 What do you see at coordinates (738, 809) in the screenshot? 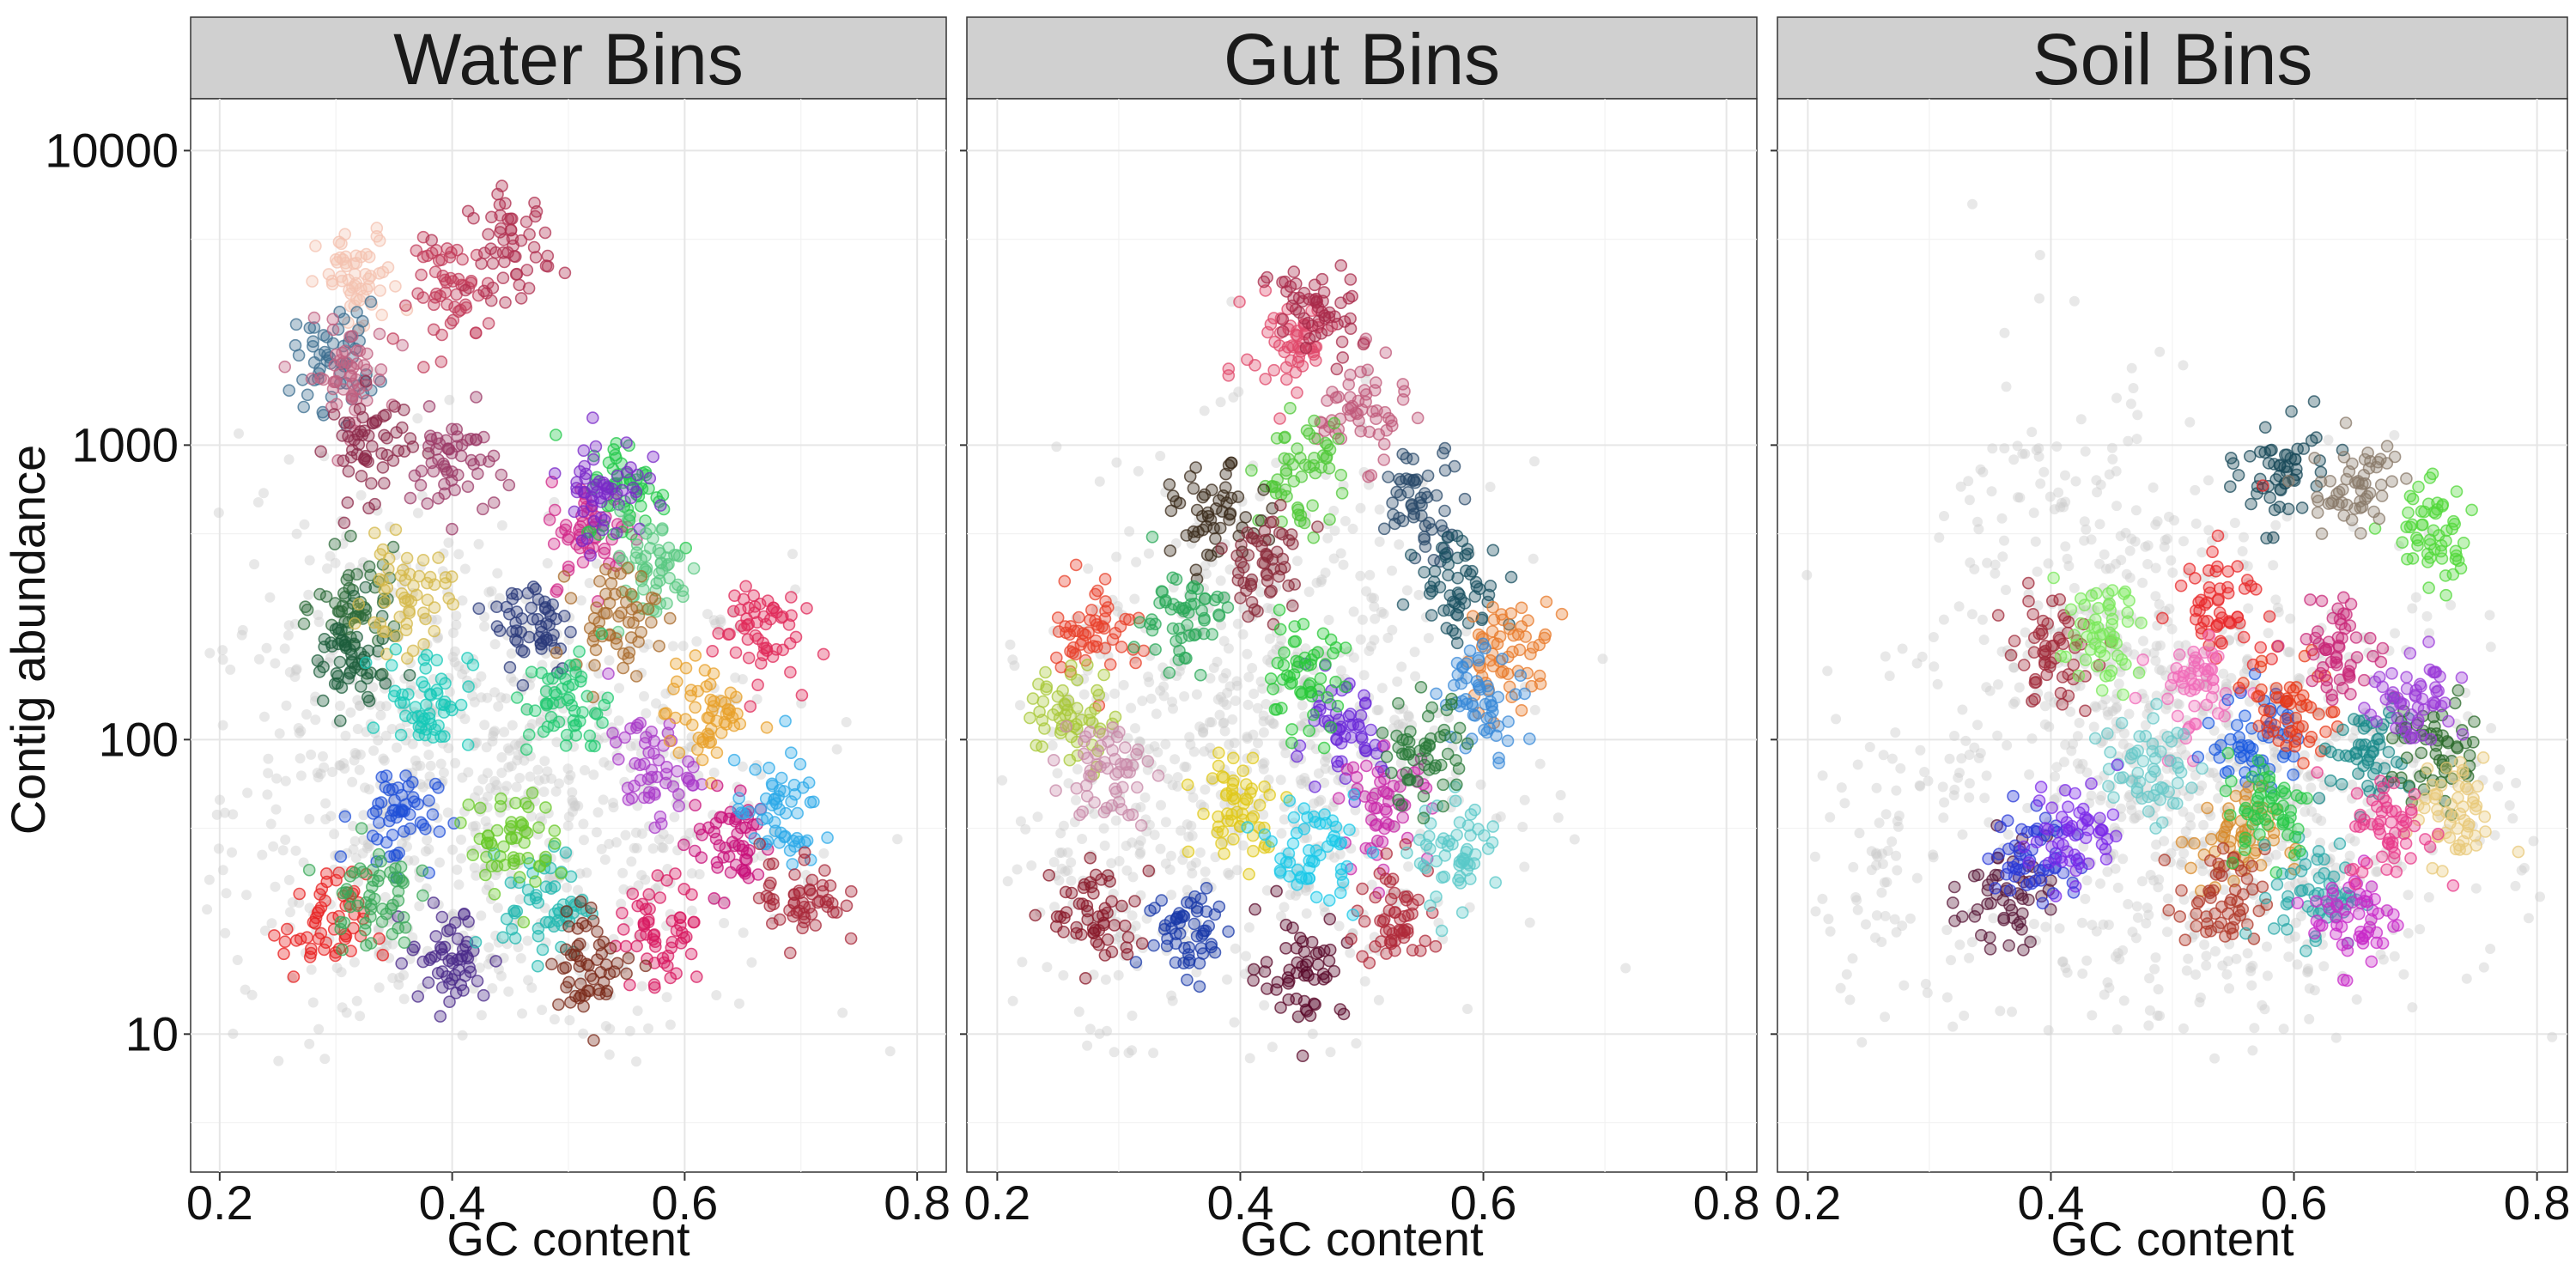
I see `bin-26-contig-point` at bounding box center [738, 809].